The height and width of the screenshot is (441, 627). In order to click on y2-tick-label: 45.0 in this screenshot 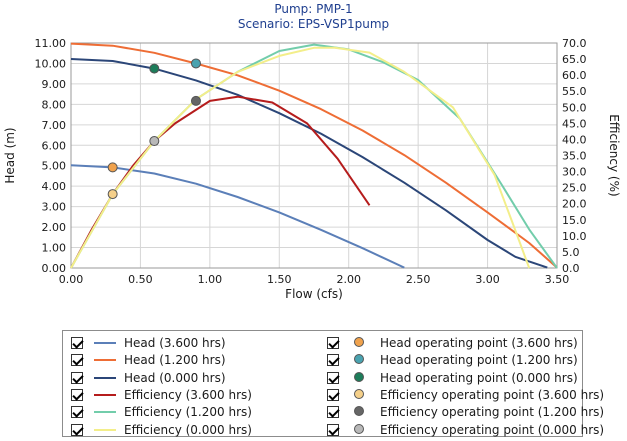, I will do `click(574, 123)`.